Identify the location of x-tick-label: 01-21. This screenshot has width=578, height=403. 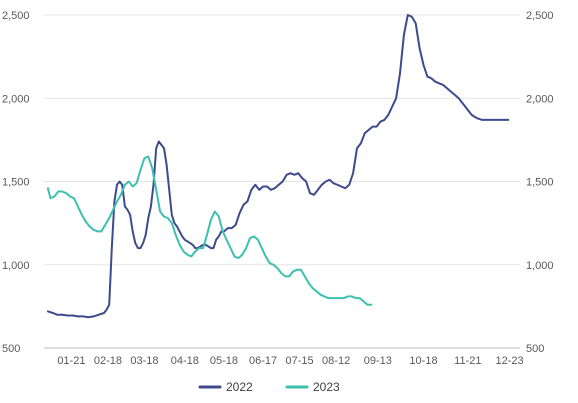
(71, 361).